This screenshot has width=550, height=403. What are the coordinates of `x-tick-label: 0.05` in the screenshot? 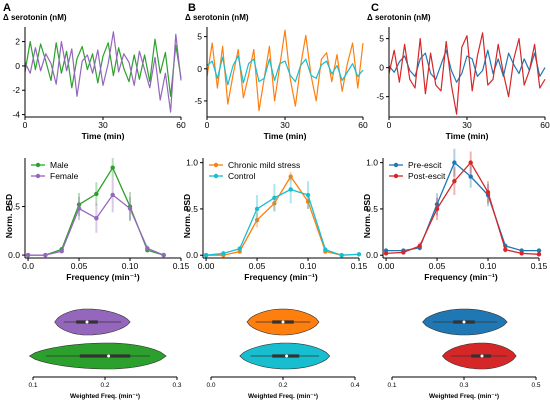 It's located at (79, 266).